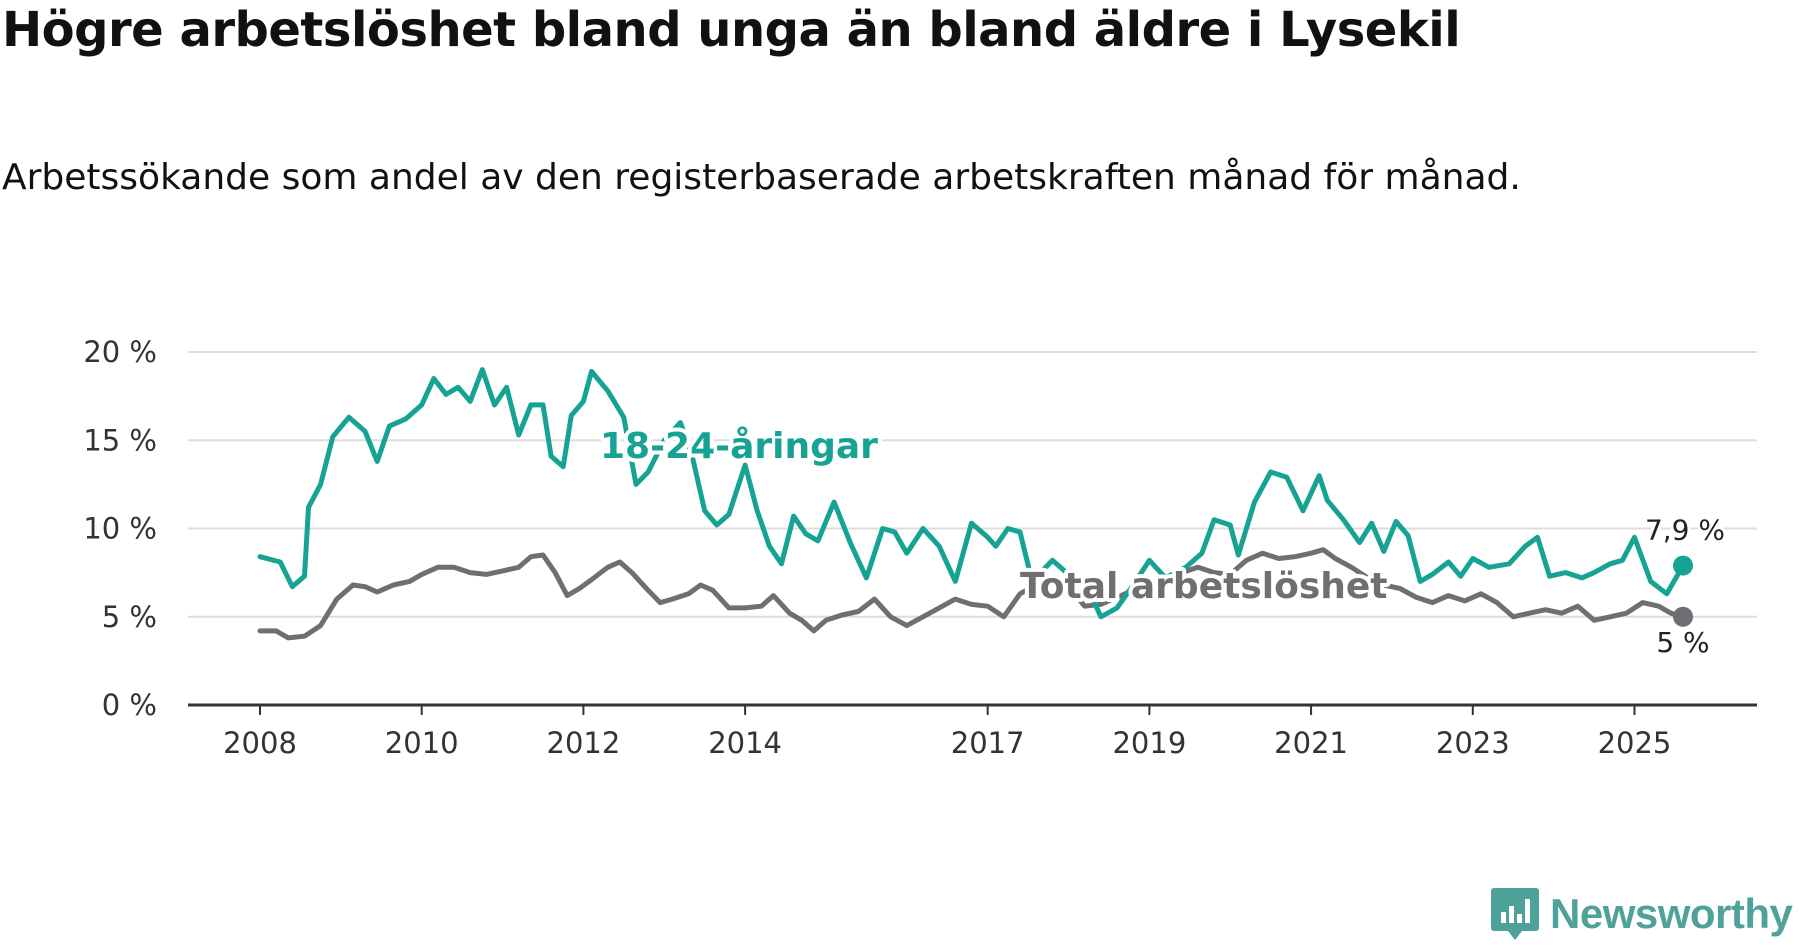 The width and height of the screenshot is (1800, 948). I want to click on end-label-youth: 7,9 %, so click(1685, 530).